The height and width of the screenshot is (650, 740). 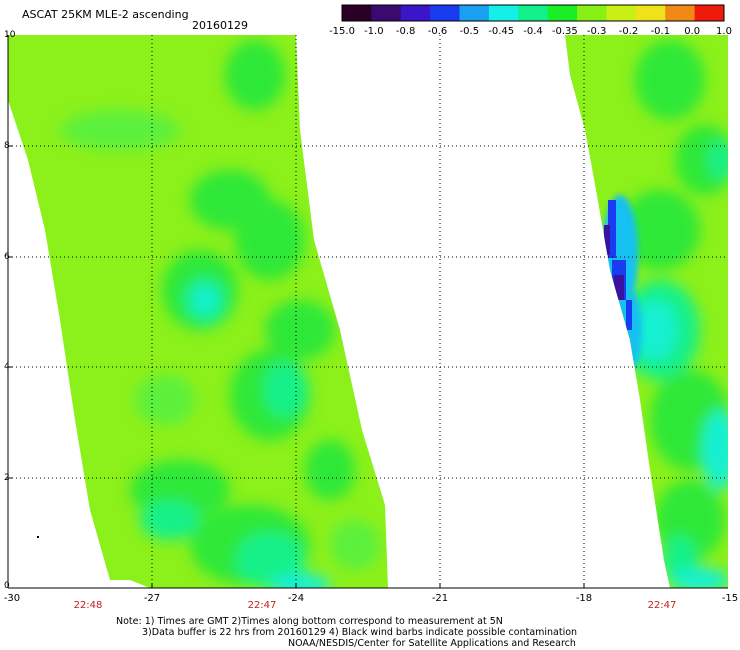 What do you see at coordinates (405, 31) in the screenshot?
I see `colorbar-tick-label: -0.8` at bounding box center [405, 31].